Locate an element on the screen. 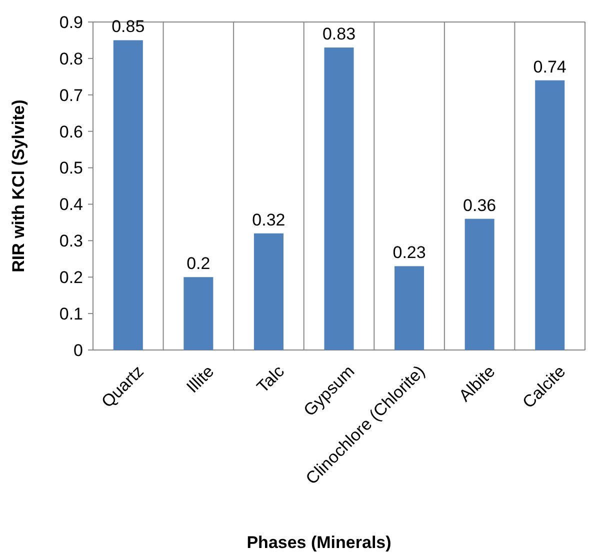  y-tick-label: 0 is located at coordinates (78, 350).